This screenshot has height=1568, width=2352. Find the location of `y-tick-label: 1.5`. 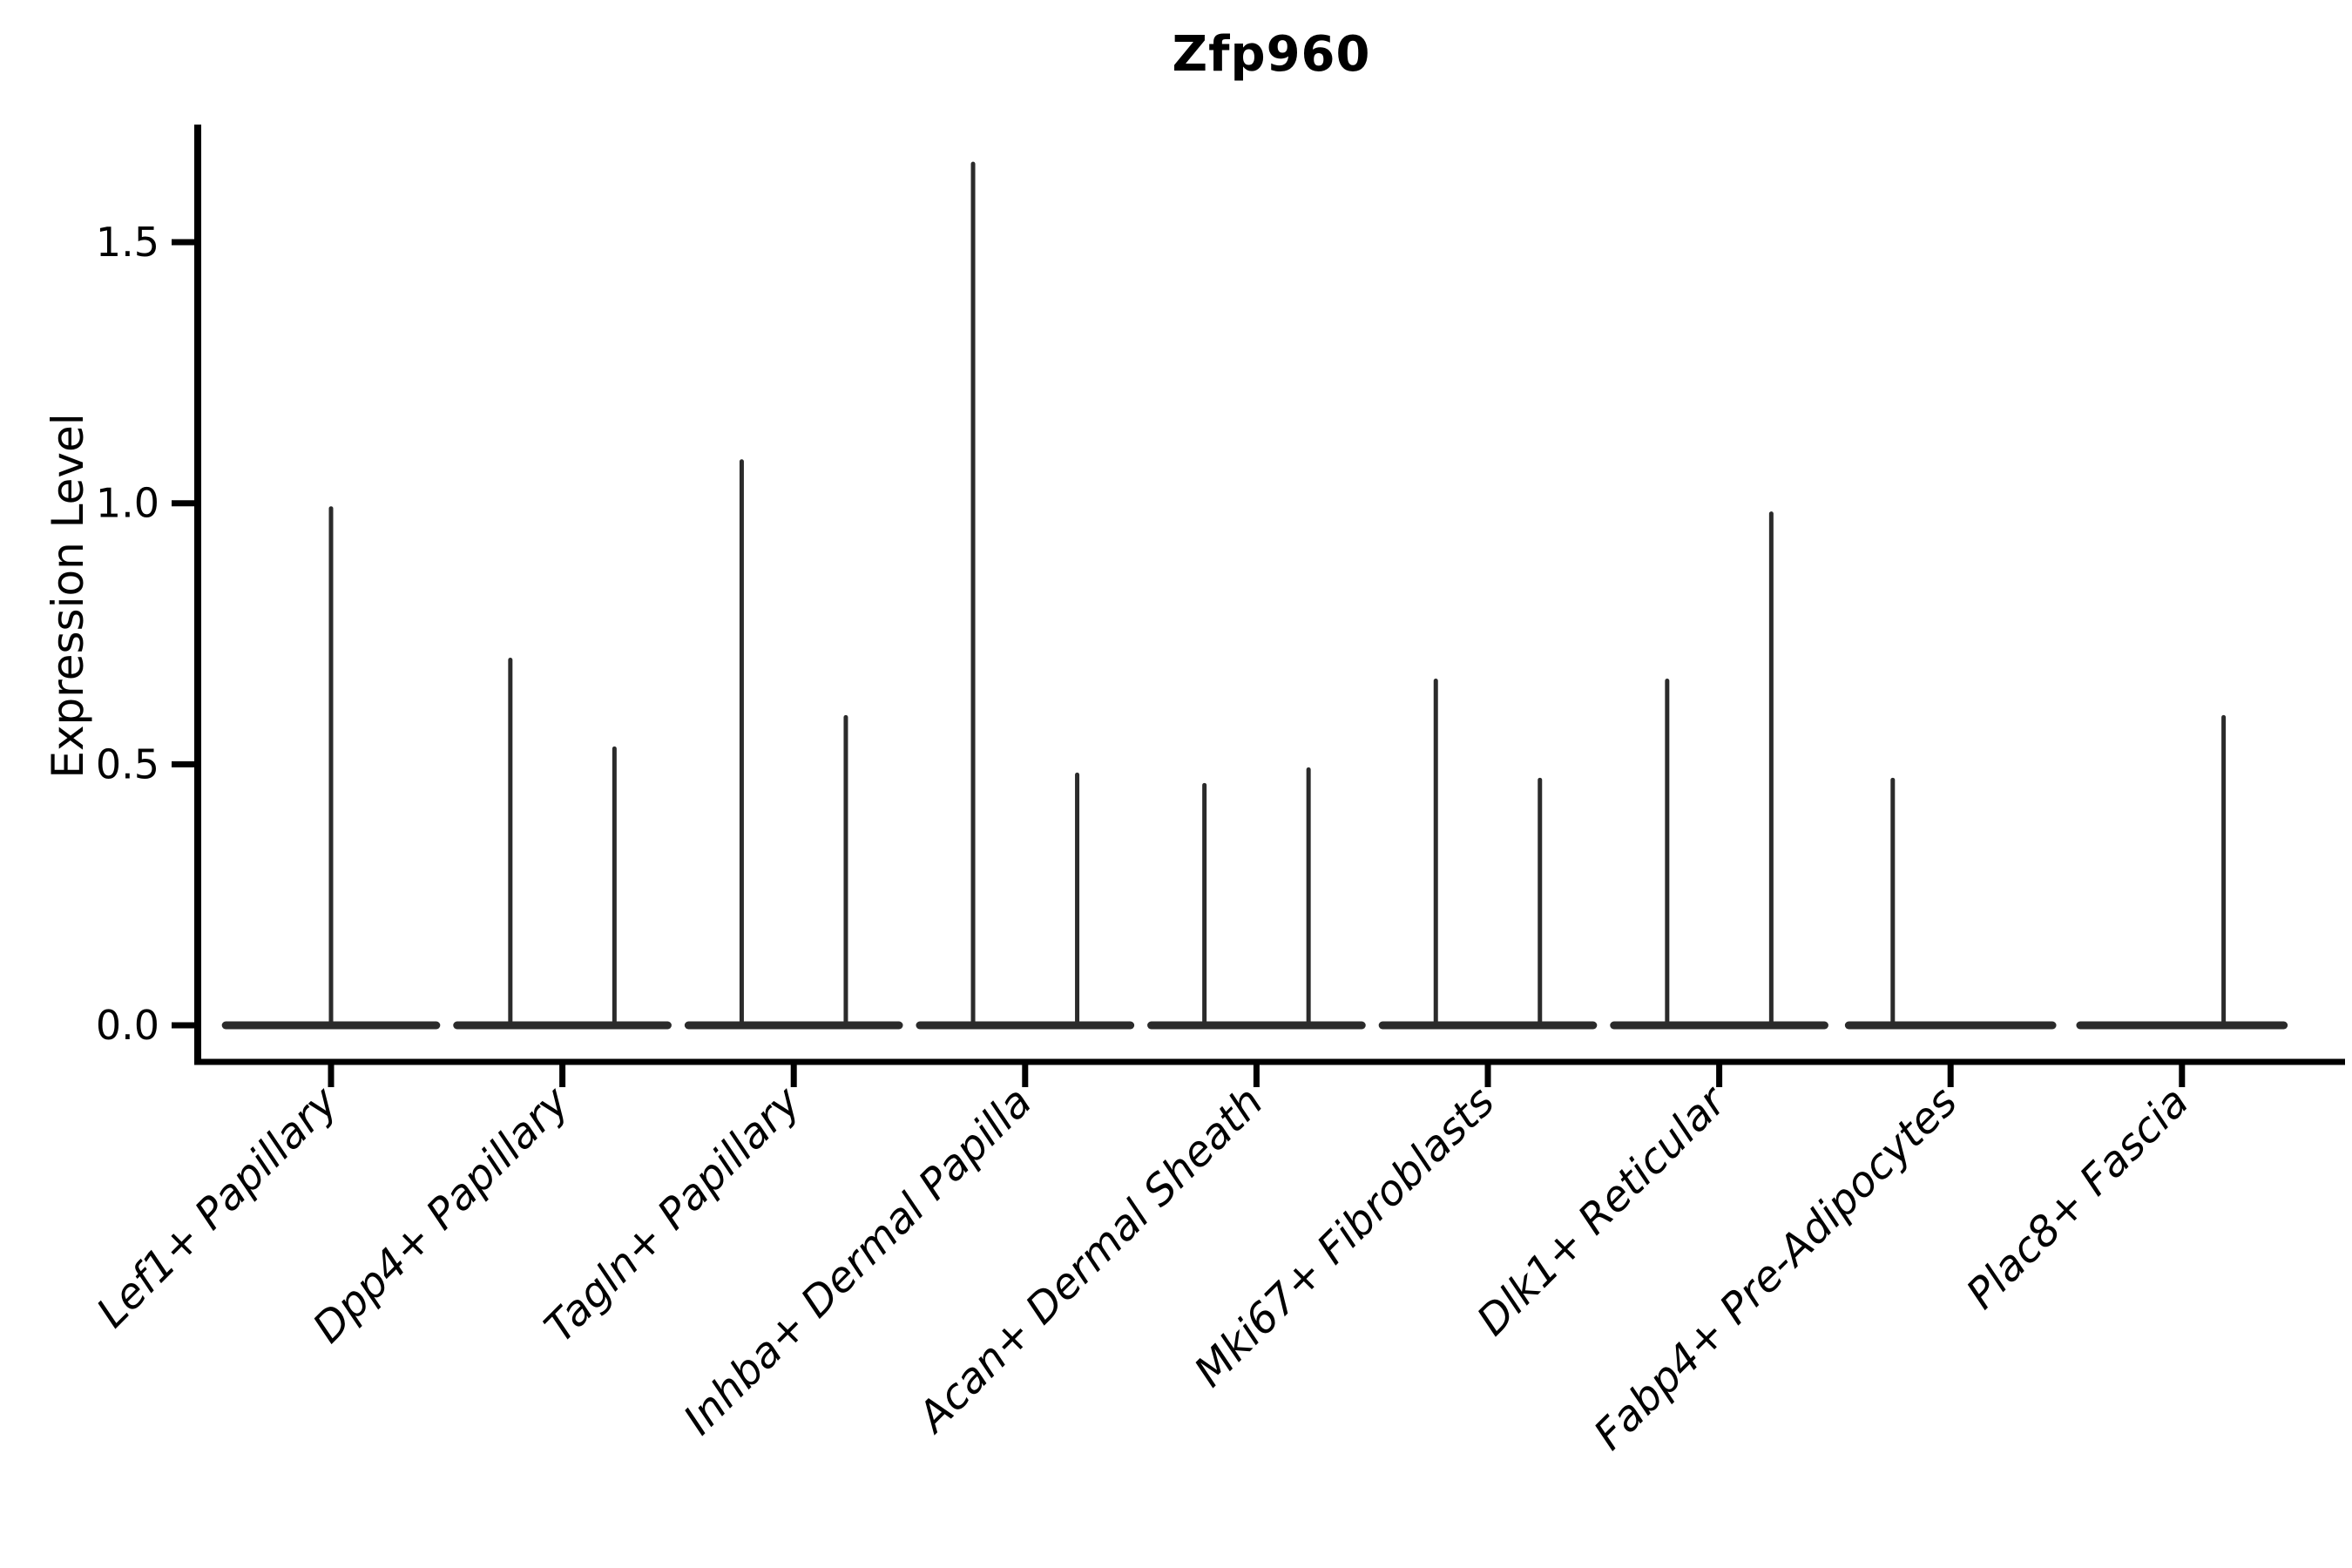

y-tick-label: 1.5 is located at coordinates (127, 242).